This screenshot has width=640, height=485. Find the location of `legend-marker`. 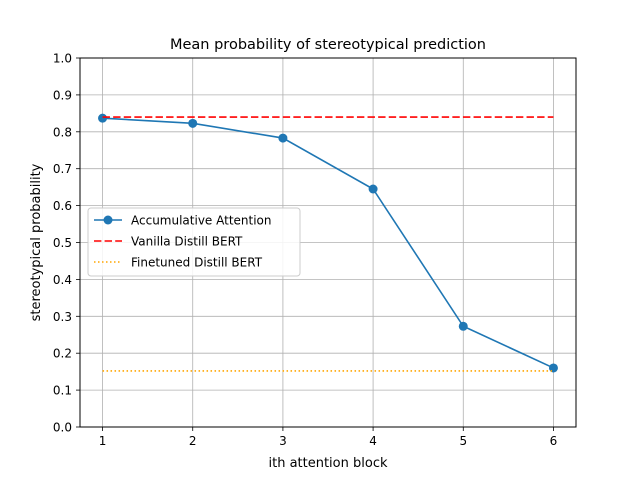

legend-marker is located at coordinates (108, 220).